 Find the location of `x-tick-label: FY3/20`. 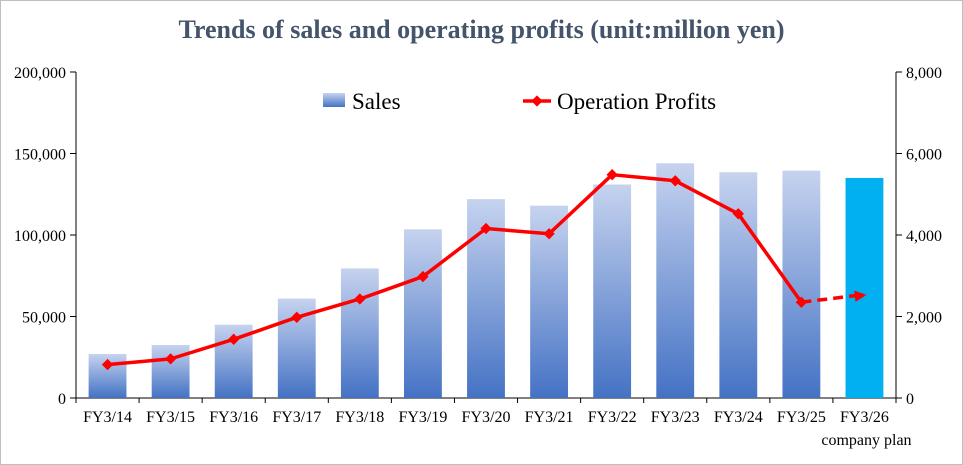

x-tick-label: FY3/20 is located at coordinates (486, 417).